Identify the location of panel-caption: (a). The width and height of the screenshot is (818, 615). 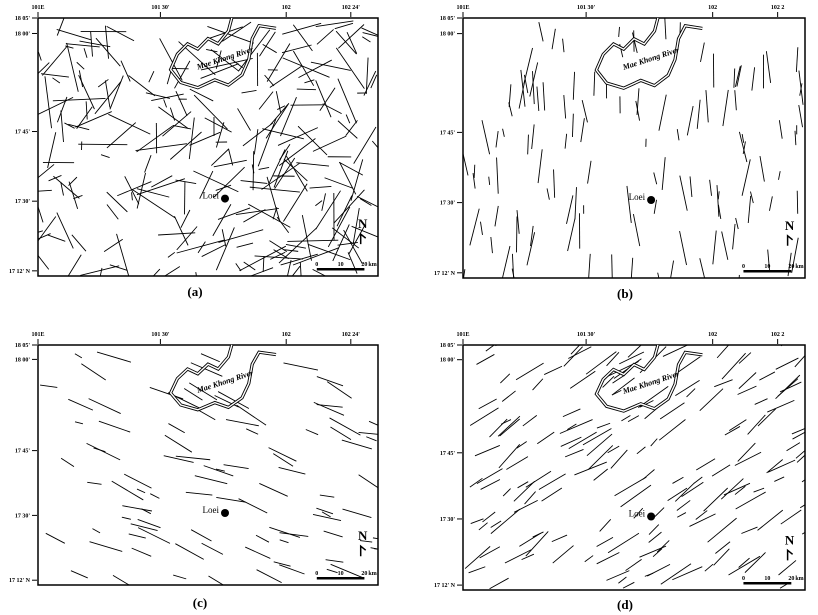
(194, 291).